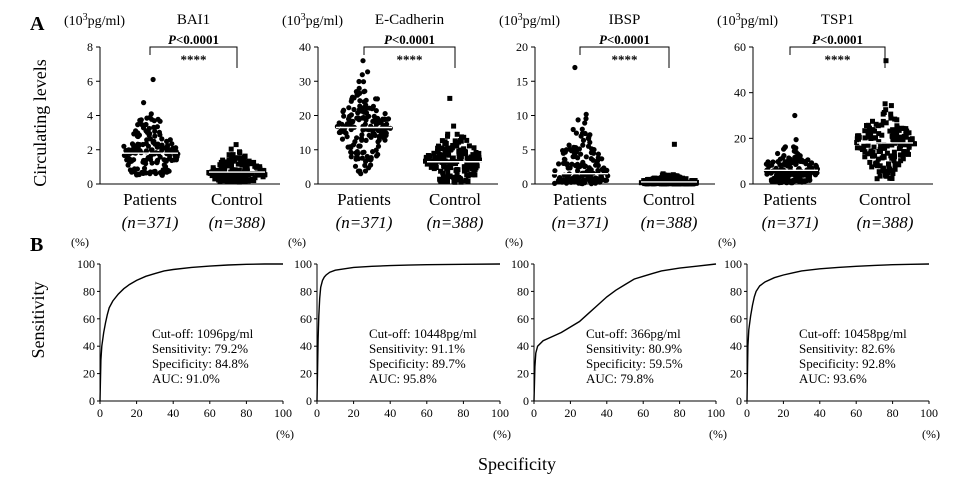  I want to click on group-n-label: (n=388), so click(237, 222).